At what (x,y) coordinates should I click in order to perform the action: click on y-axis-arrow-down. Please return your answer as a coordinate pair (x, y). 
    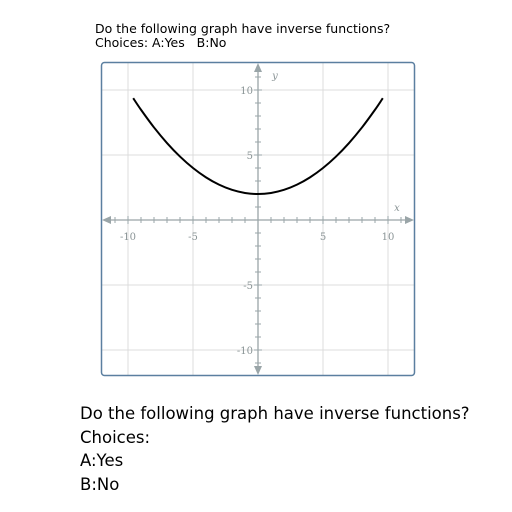
    Looking at the image, I should click on (258, 370).